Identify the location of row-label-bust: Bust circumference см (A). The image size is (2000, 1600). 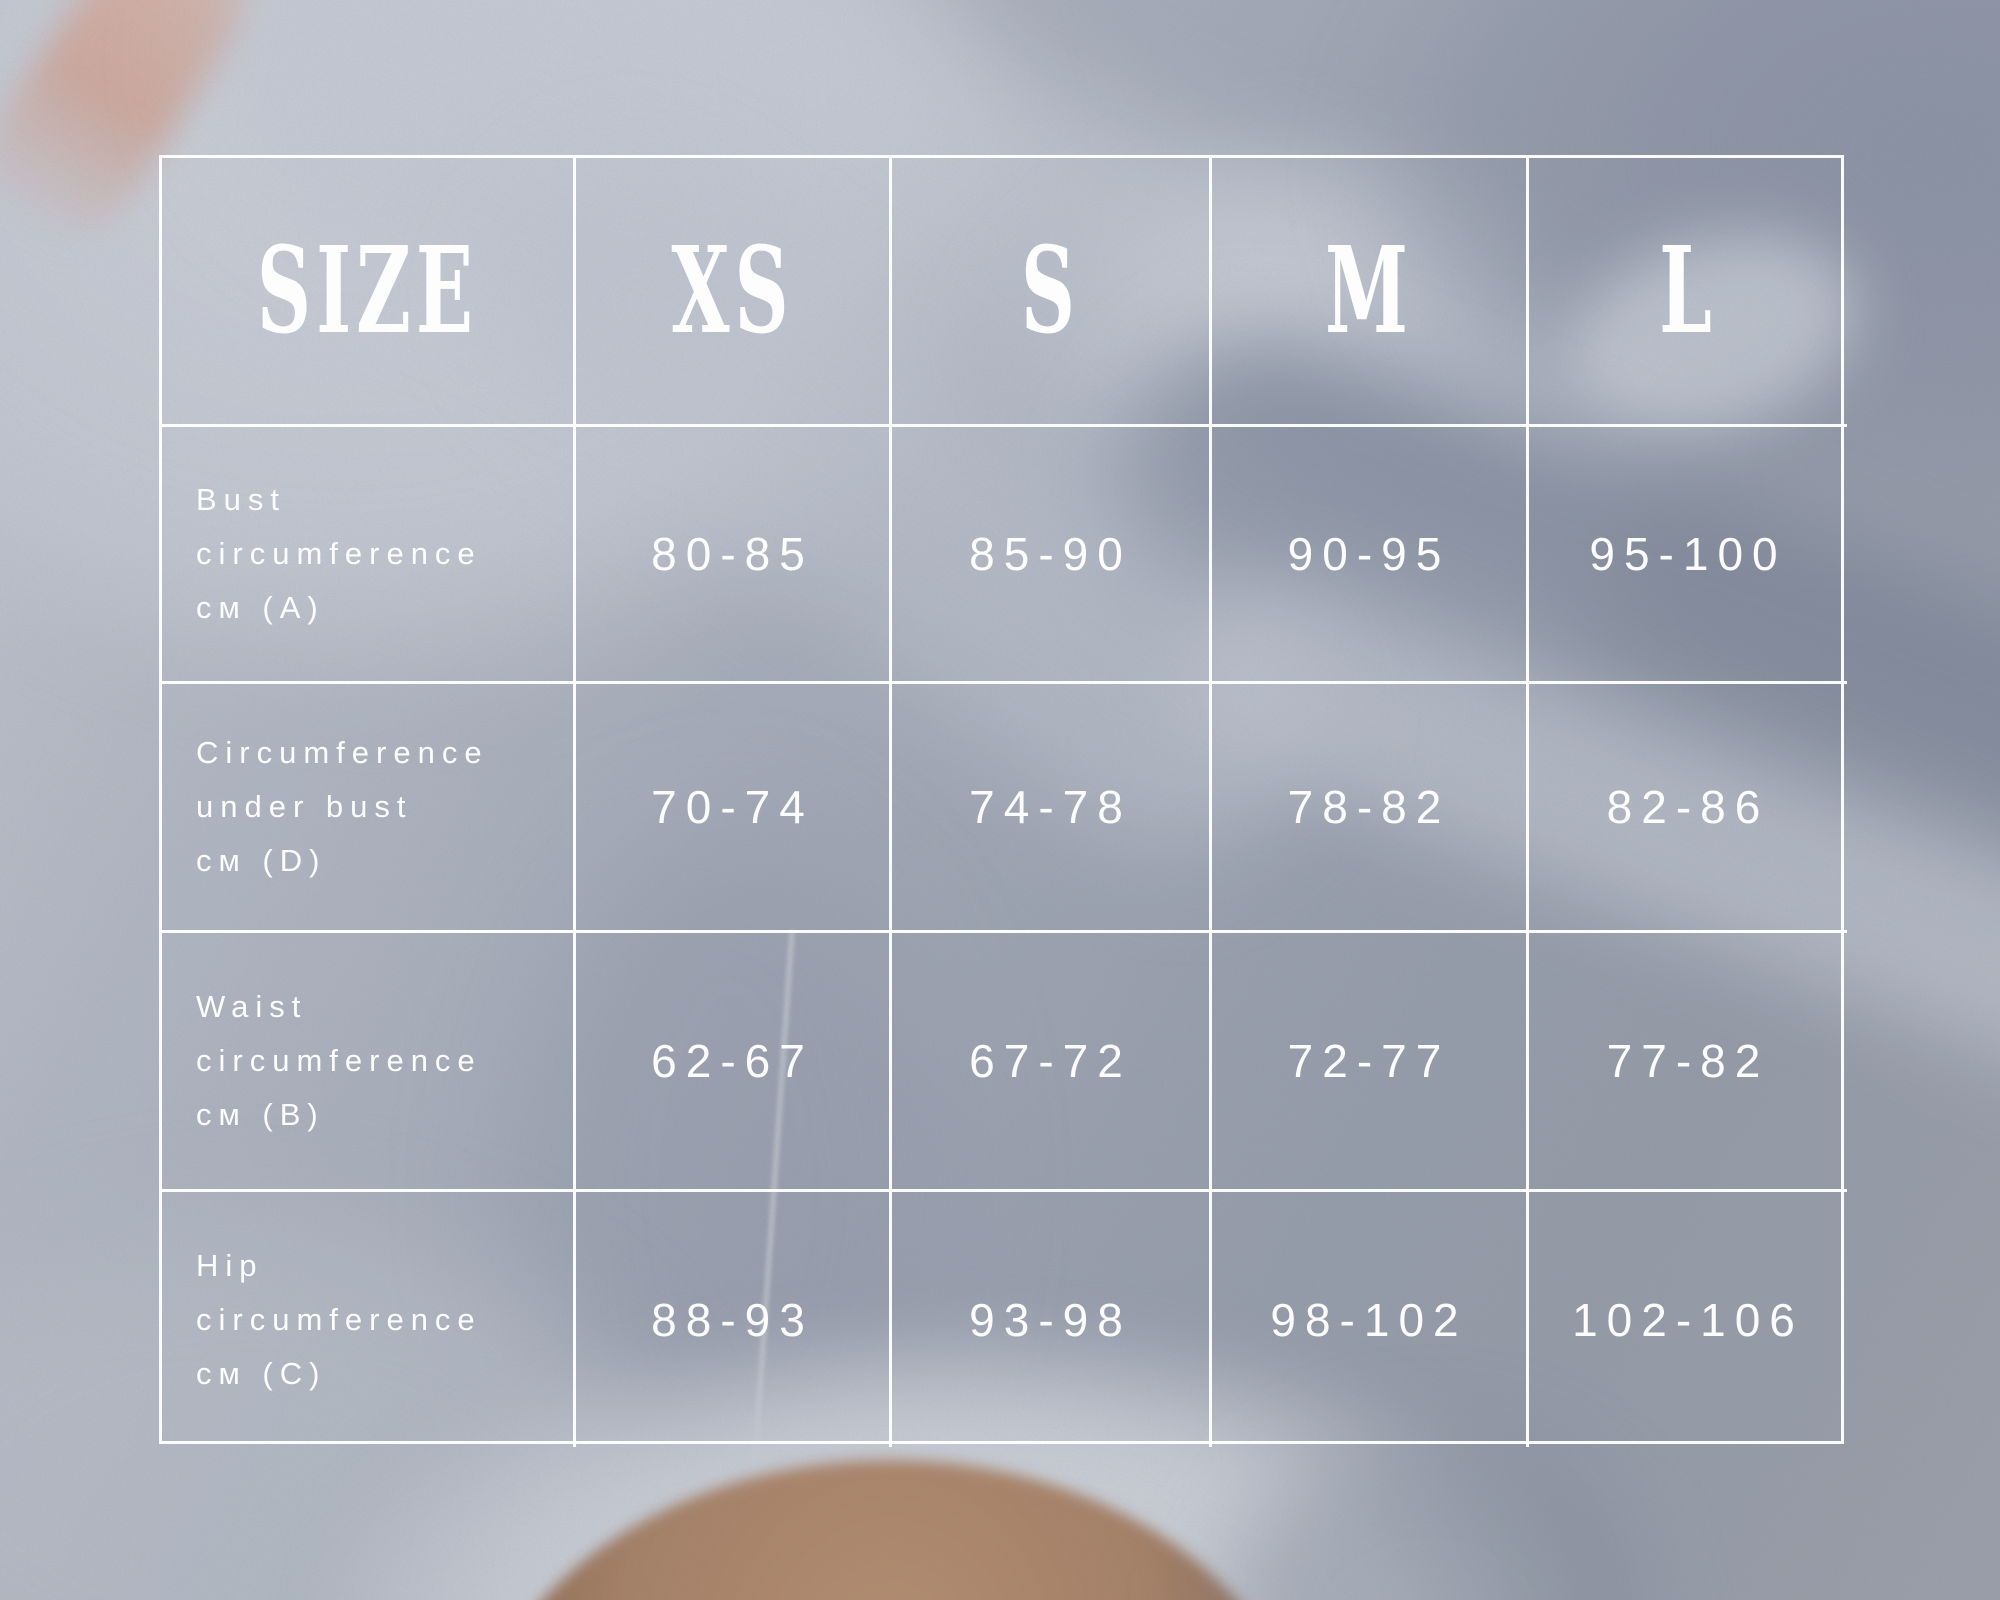
(369, 555).